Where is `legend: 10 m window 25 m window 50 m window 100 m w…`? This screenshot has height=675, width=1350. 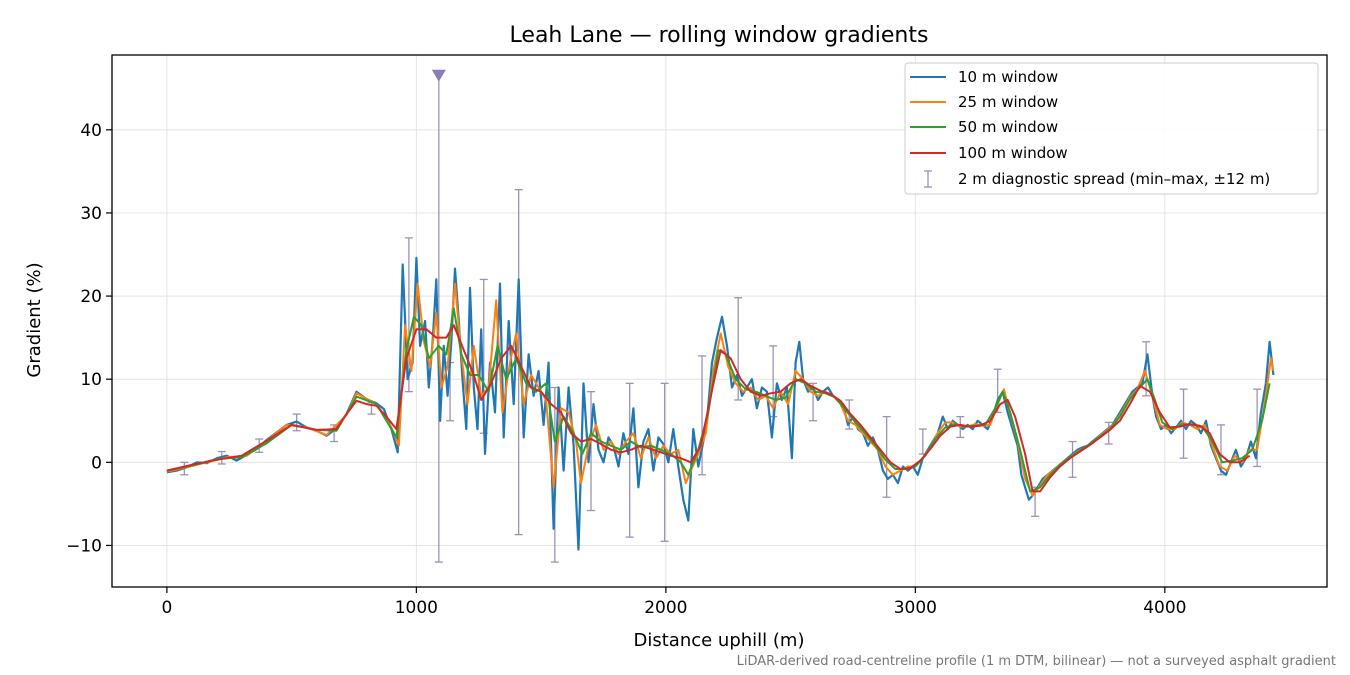
legend: 10 m window 25 m window 50 m window 100 m w… is located at coordinates (1111, 128).